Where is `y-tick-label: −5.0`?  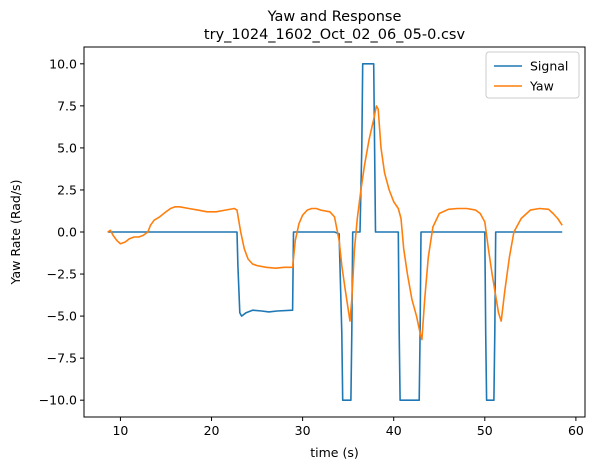 y-tick-label: −5.0 is located at coordinates (62, 316).